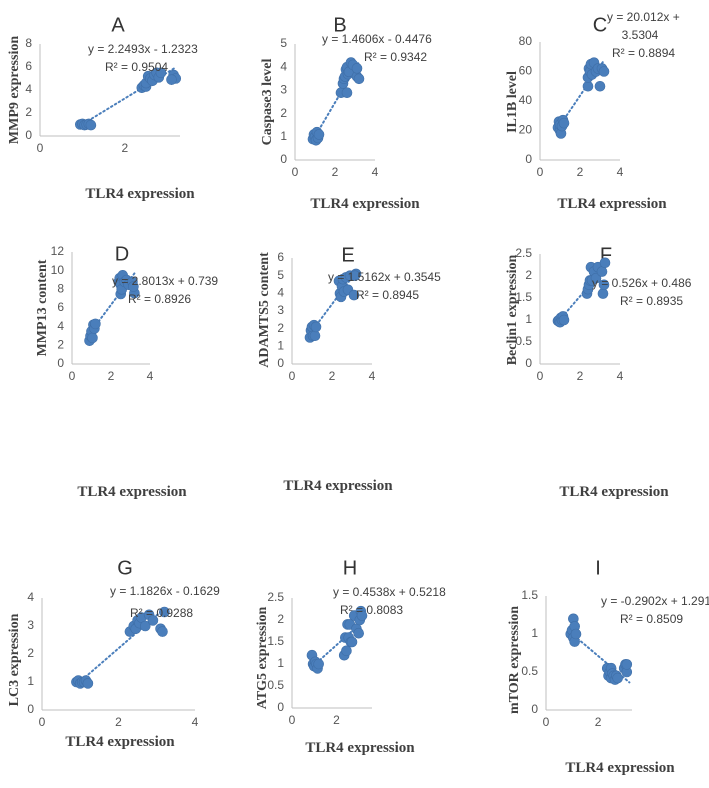 This screenshot has width=709, height=788. I want to click on y-tick-label: 40, so click(526, 100).